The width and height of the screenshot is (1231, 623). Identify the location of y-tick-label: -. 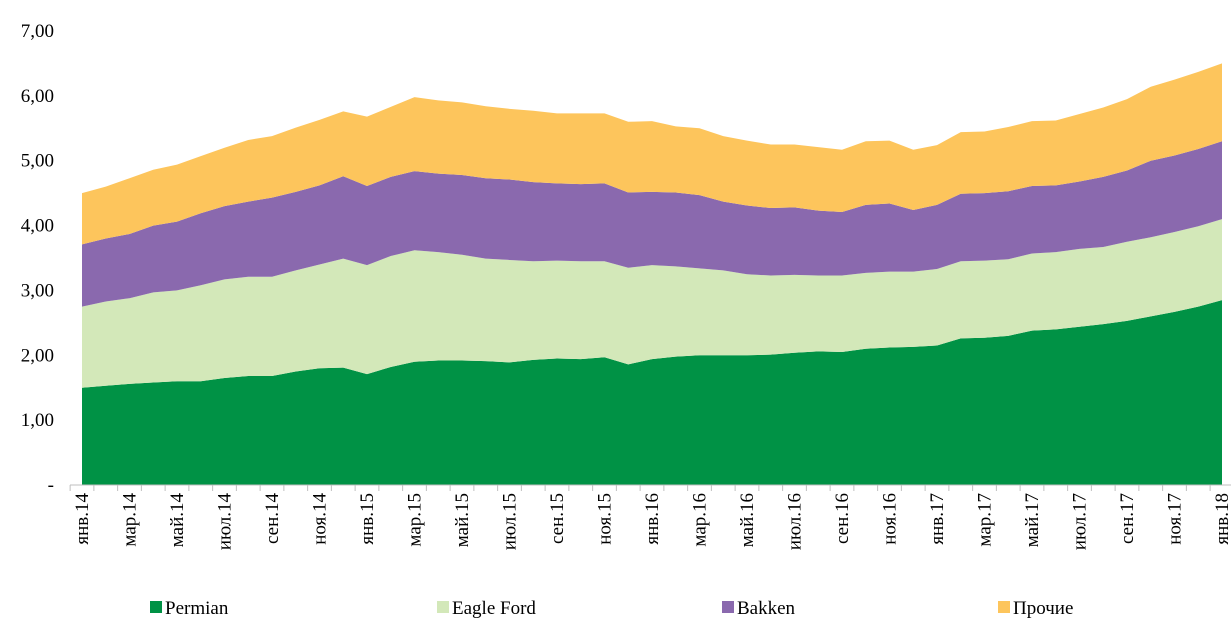
(51, 485).